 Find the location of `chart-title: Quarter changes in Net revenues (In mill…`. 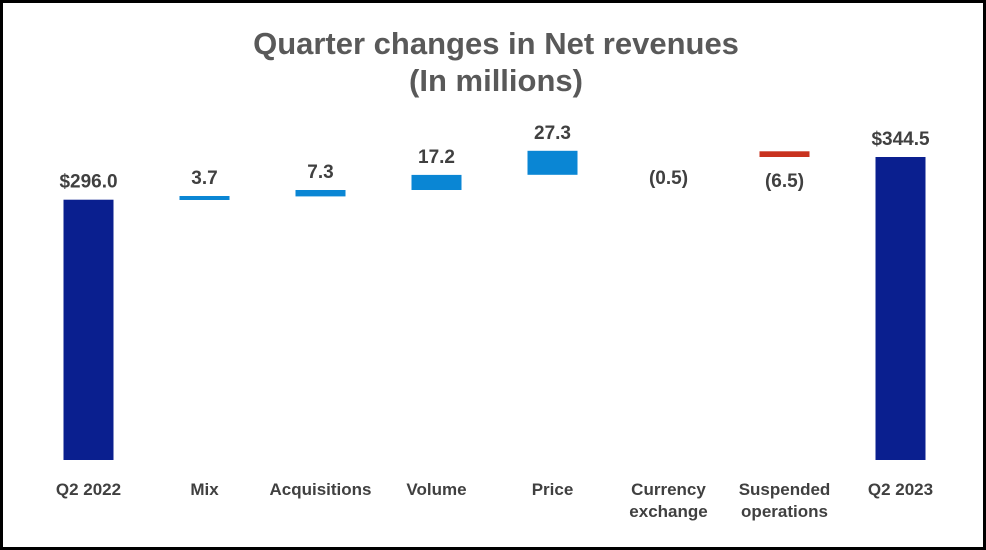

chart-title: Quarter changes in Net revenues (In mill… is located at coordinates (494, 62).